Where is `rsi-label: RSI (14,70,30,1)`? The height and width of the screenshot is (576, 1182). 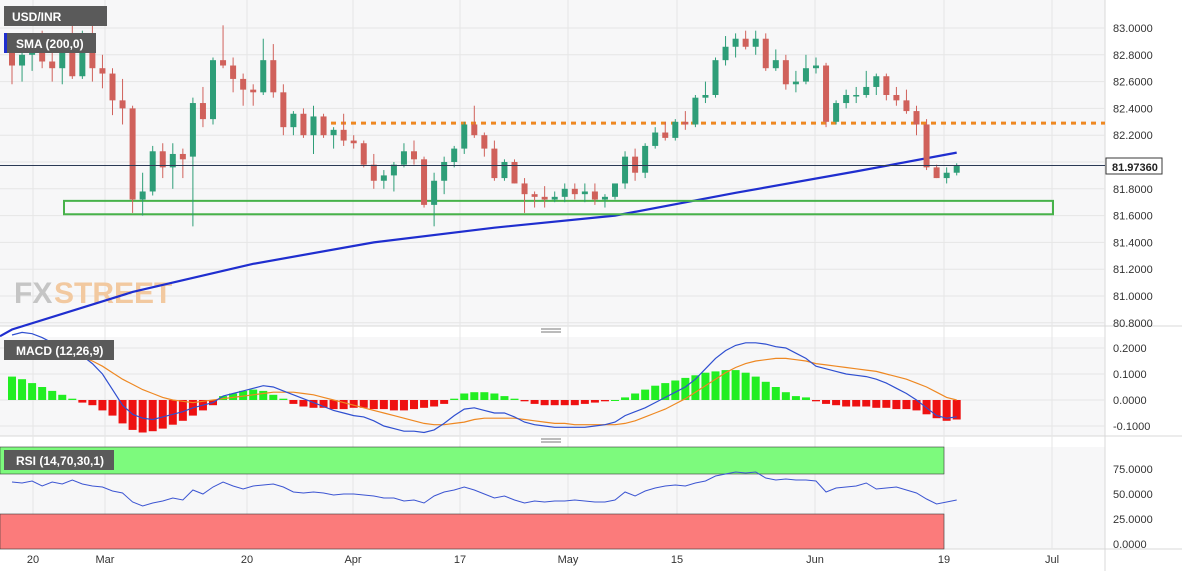
rsi-label: RSI (14,70,30,1) is located at coordinates (60, 461).